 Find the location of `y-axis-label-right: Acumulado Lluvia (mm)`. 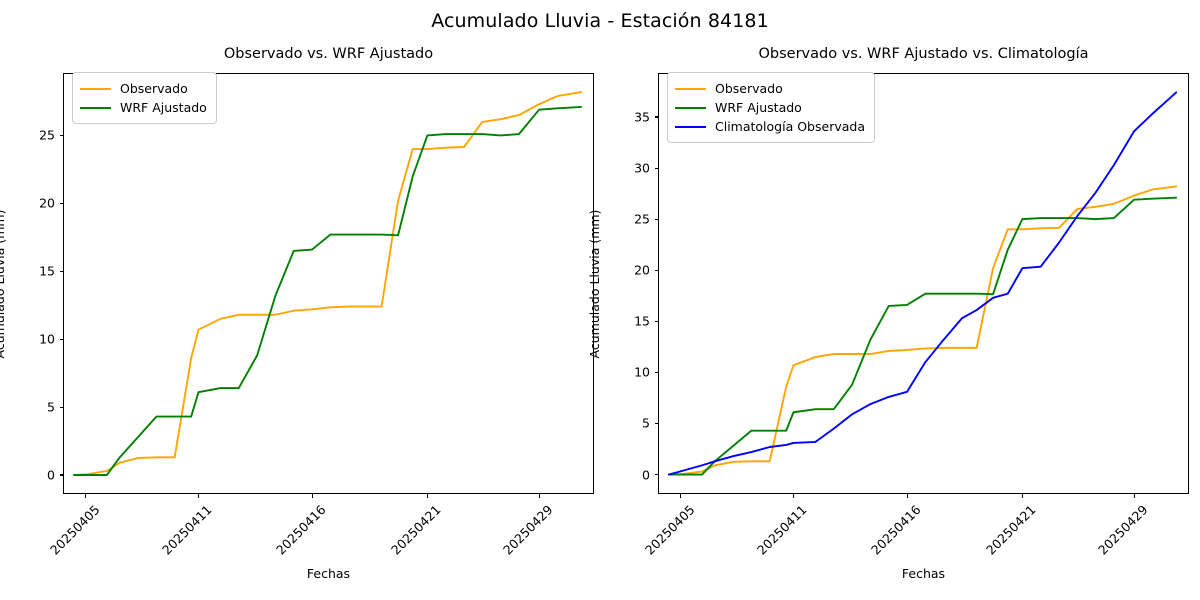

y-axis-label-right: Acumulado Lluvia (mm) is located at coordinates (594, 283).